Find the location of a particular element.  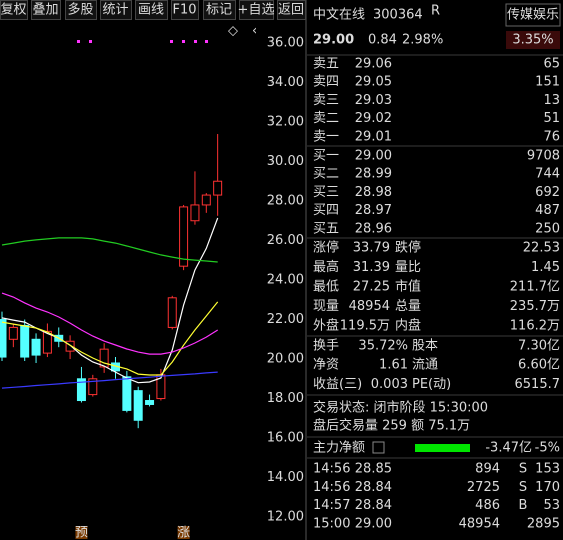

price: 29.00 is located at coordinates (333, 40).